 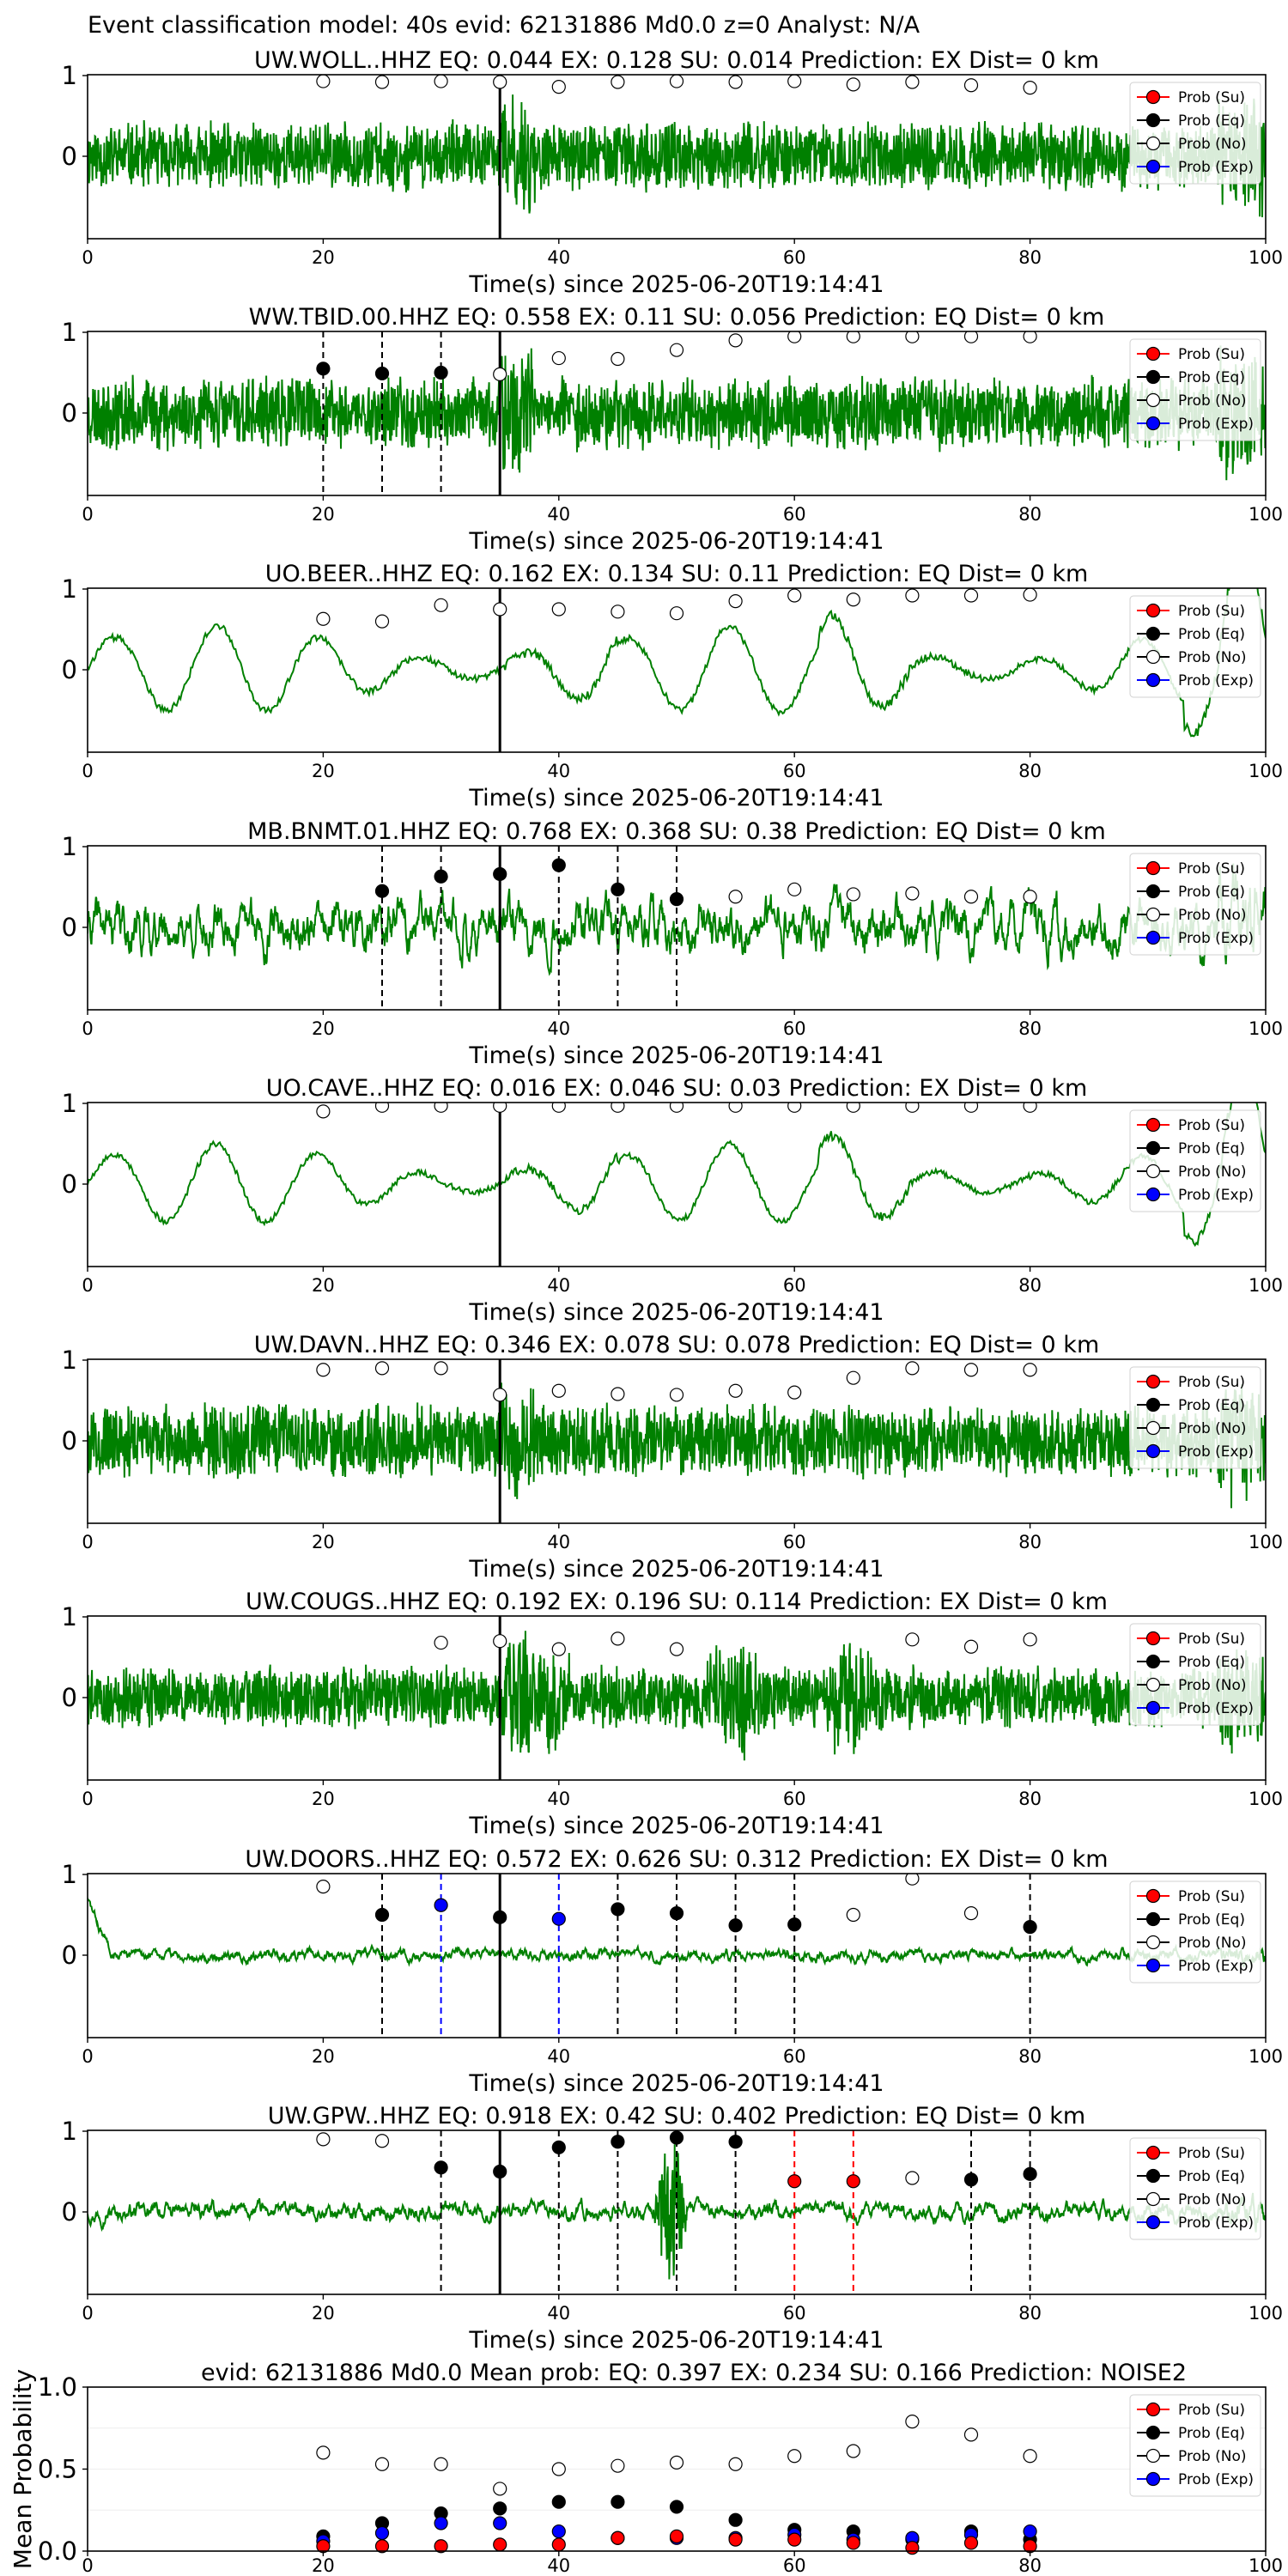 I want to click on y-tick-label: 0.0, so click(x=58, y=2551).